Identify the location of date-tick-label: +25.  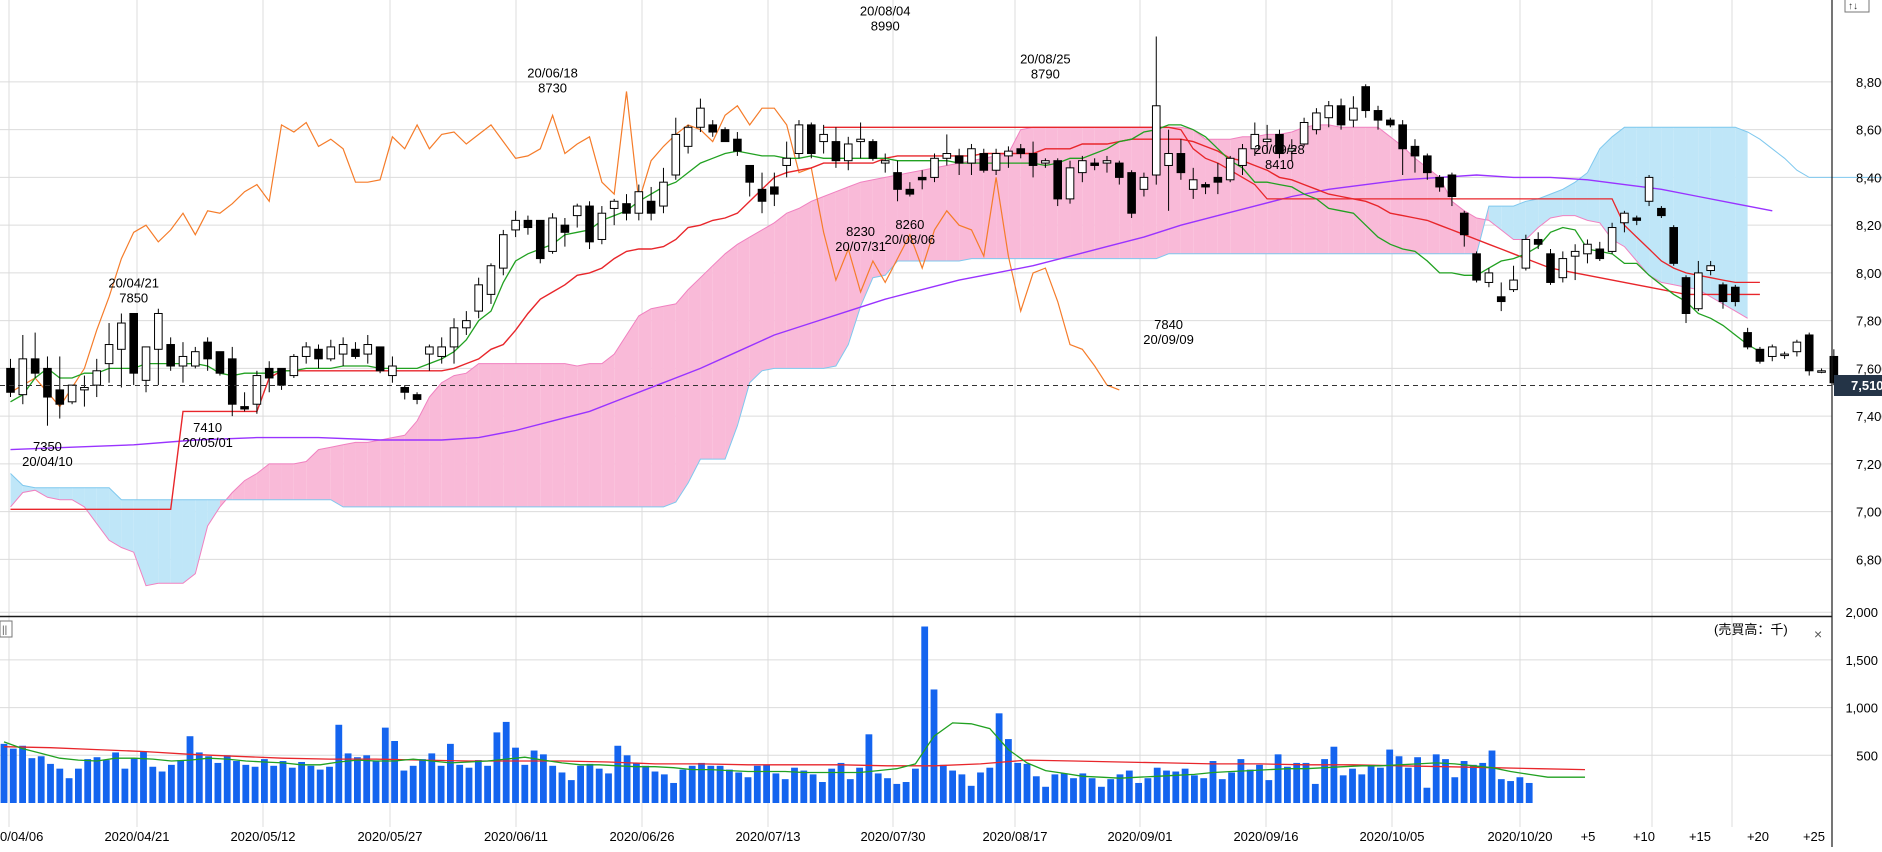
(1814, 836).